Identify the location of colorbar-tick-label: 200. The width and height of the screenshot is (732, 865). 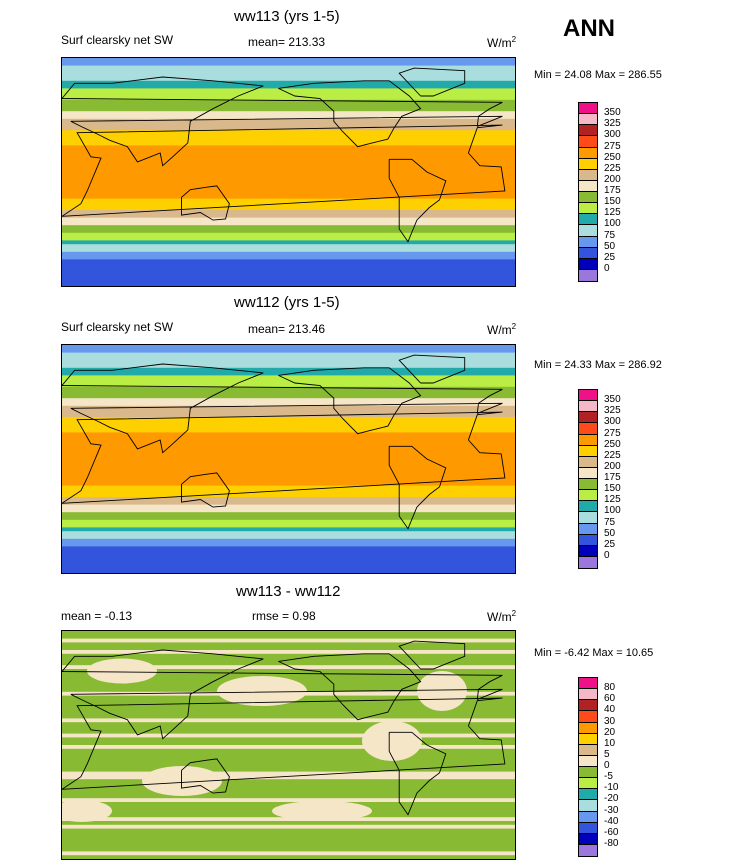
(612, 466).